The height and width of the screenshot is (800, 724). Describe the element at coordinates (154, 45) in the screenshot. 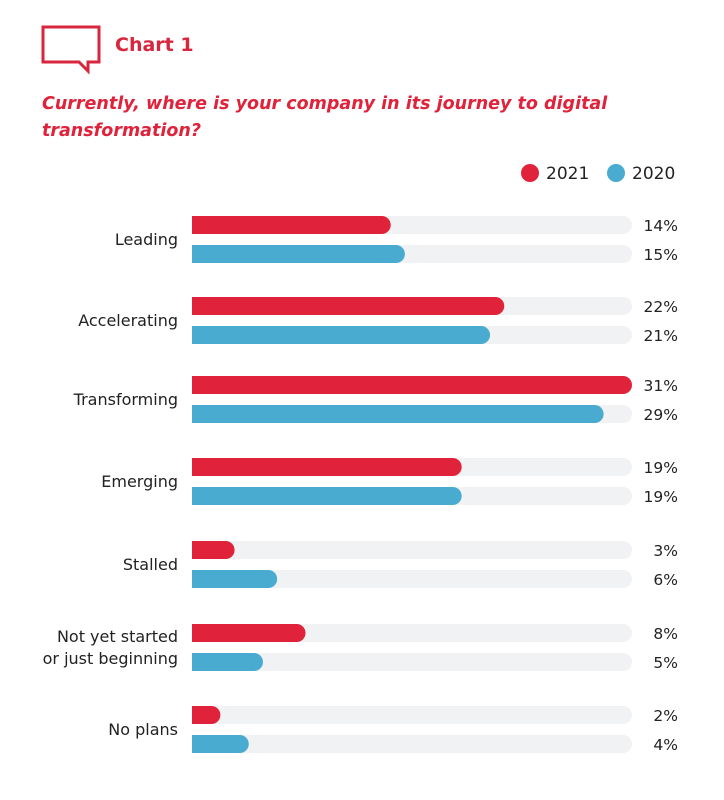

I see `chart-title: Chart 1` at that location.